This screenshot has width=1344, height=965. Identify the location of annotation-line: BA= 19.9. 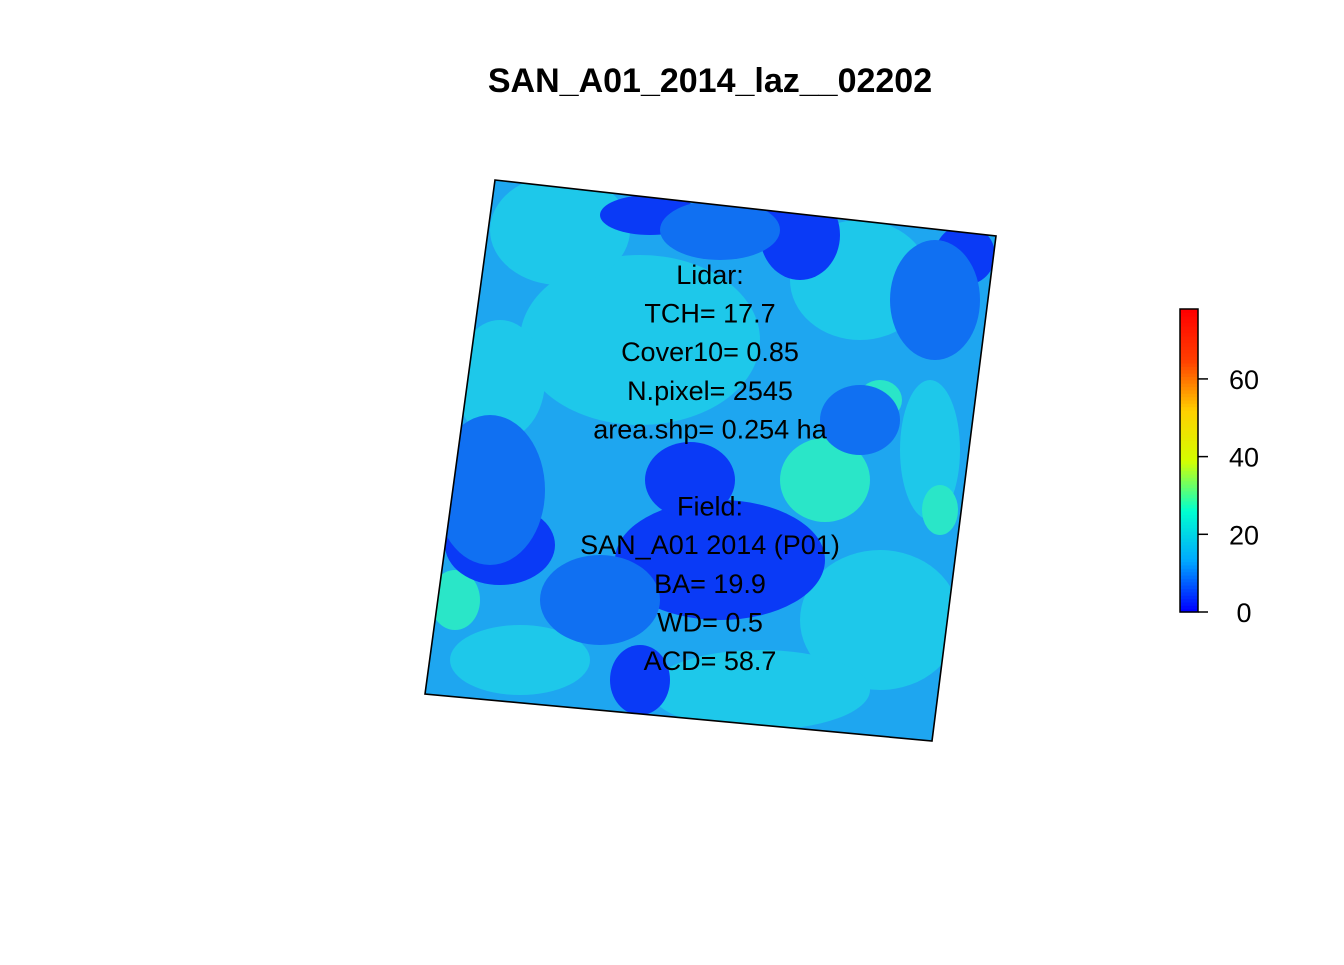
(710, 584).